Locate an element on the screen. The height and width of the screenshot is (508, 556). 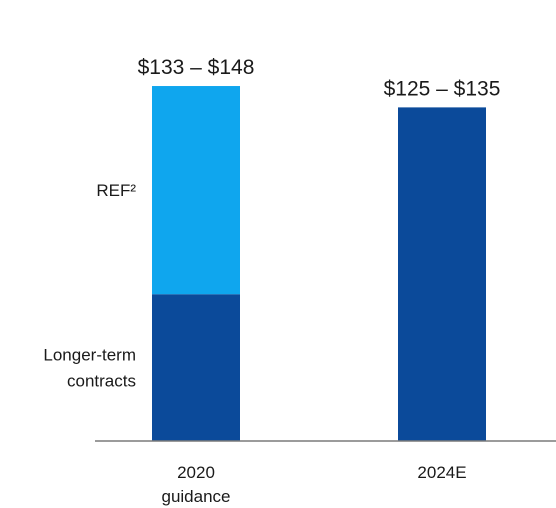
segment-labels-group: Longer-term contracts REF² is located at coordinates (89, 285).